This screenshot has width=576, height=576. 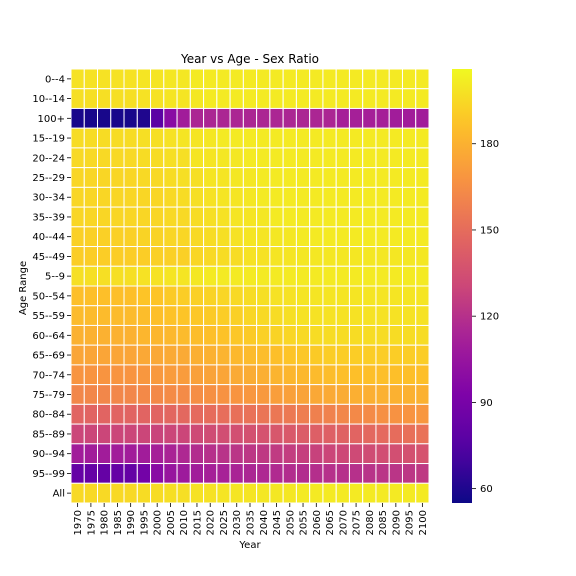 What do you see at coordinates (48, 336) in the screenshot?
I see `y-tick-label: 60--64` at bounding box center [48, 336].